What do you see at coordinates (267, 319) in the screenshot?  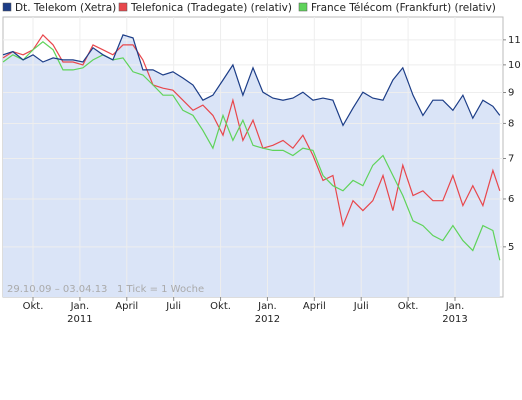 I see `x-year-label: 2012` at bounding box center [267, 319].